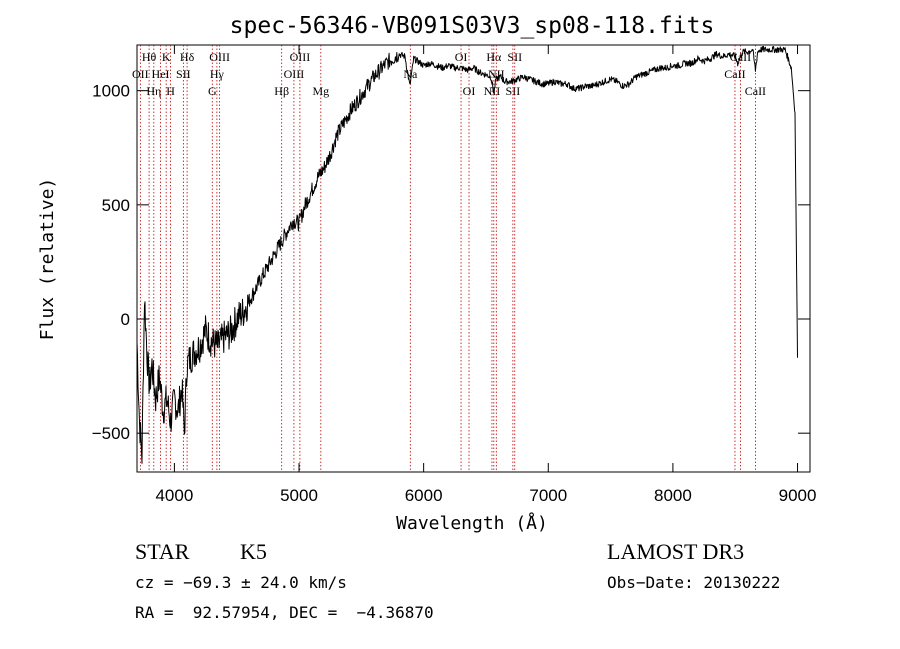 The height and width of the screenshot is (649, 900). What do you see at coordinates (212, 91) in the screenshot?
I see `line-marker-label: G` at bounding box center [212, 91].